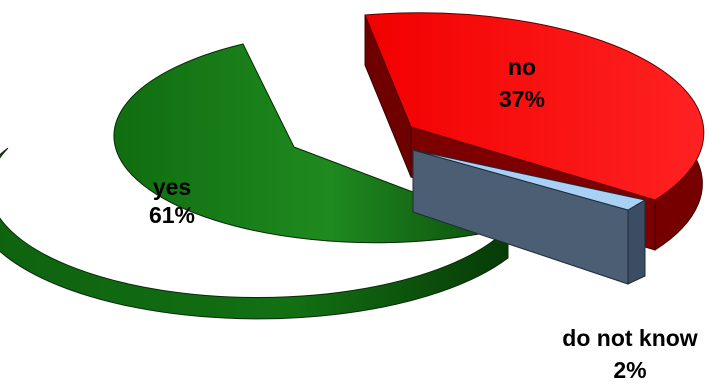 The image size is (707, 387). Describe the element at coordinates (529, 180) in the screenshot. I see `slice-dnk-top` at that location.